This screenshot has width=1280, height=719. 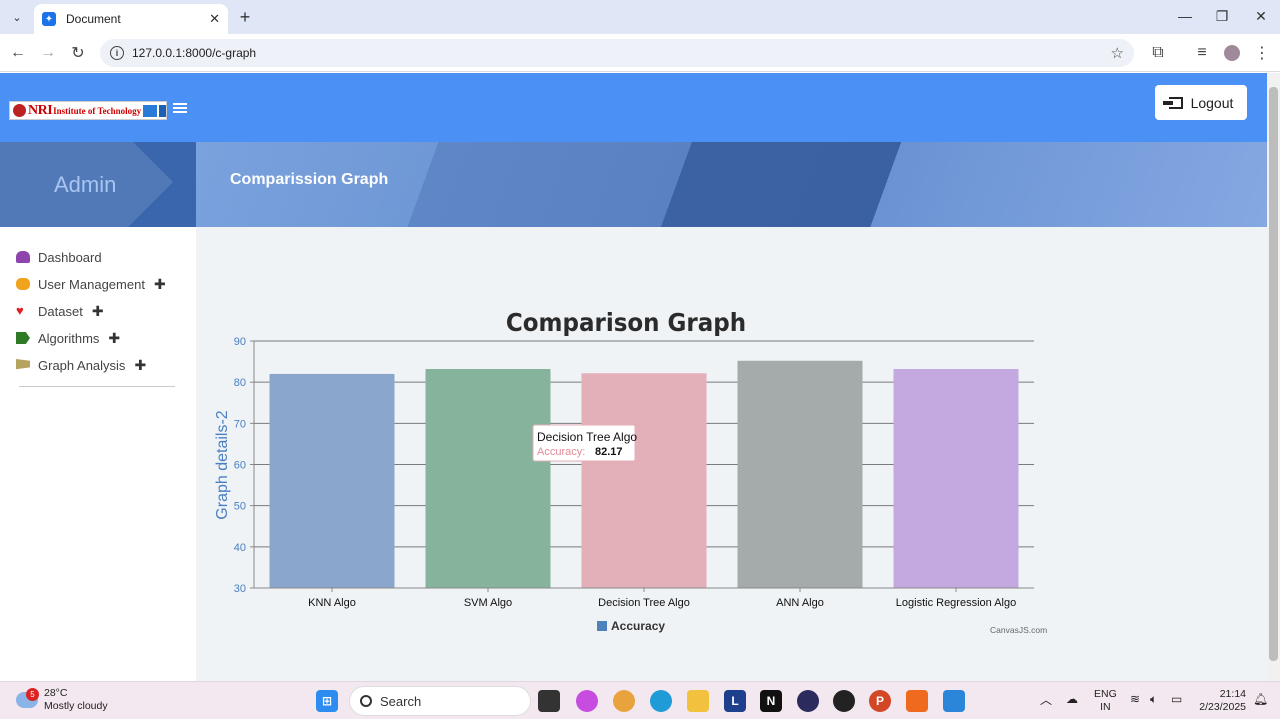 I want to click on chatgpt-icon, so click(x=844, y=701).